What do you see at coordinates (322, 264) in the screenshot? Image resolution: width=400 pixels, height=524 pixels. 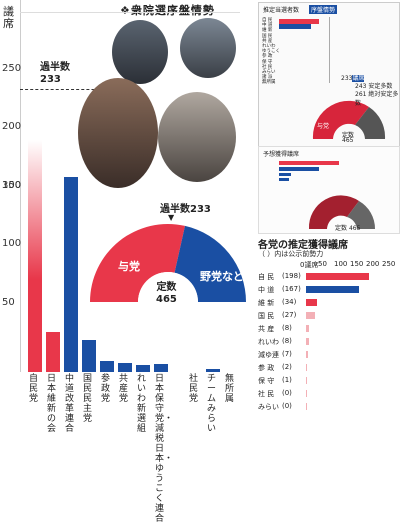 I see `right-axis-tick-0: 50` at bounding box center [322, 264].